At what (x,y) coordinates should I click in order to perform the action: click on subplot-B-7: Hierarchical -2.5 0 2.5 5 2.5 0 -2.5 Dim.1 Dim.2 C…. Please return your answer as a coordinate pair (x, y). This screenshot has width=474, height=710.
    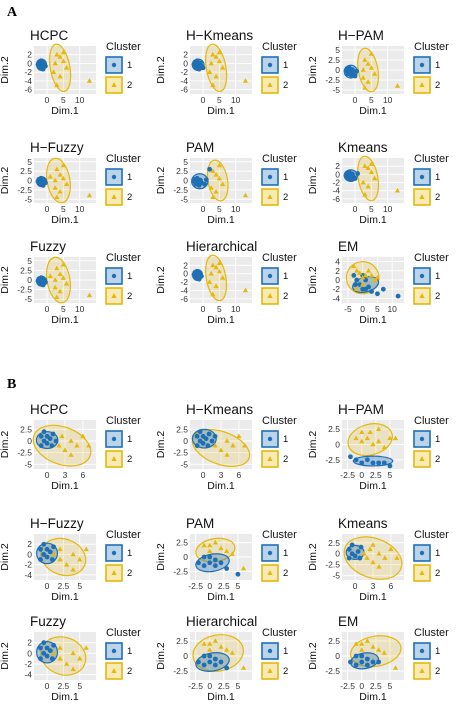
    Looking at the image, I should click on (226, 658).